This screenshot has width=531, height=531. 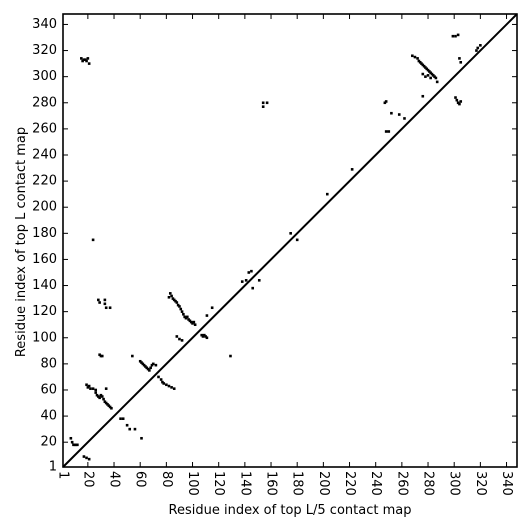 What do you see at coordinates (44, 259) in the screenshot?
I see `y-tick-label: 160` at bounding box center [44, 259].